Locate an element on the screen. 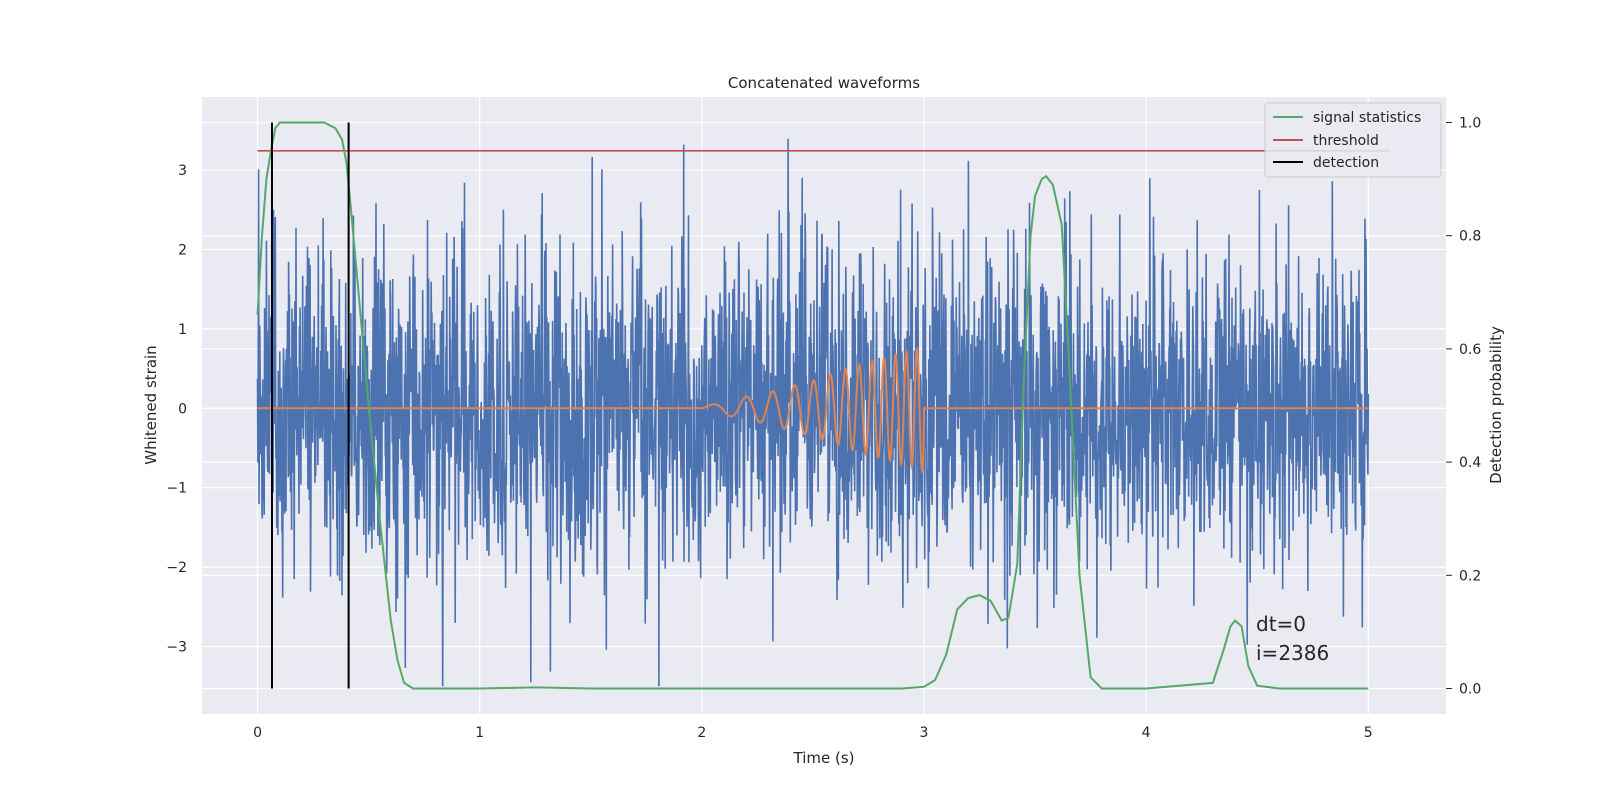 The height and width of the screenshot is (804, 1600). chart-title: Concatenated waveforms is located at coordinates (824, 83).